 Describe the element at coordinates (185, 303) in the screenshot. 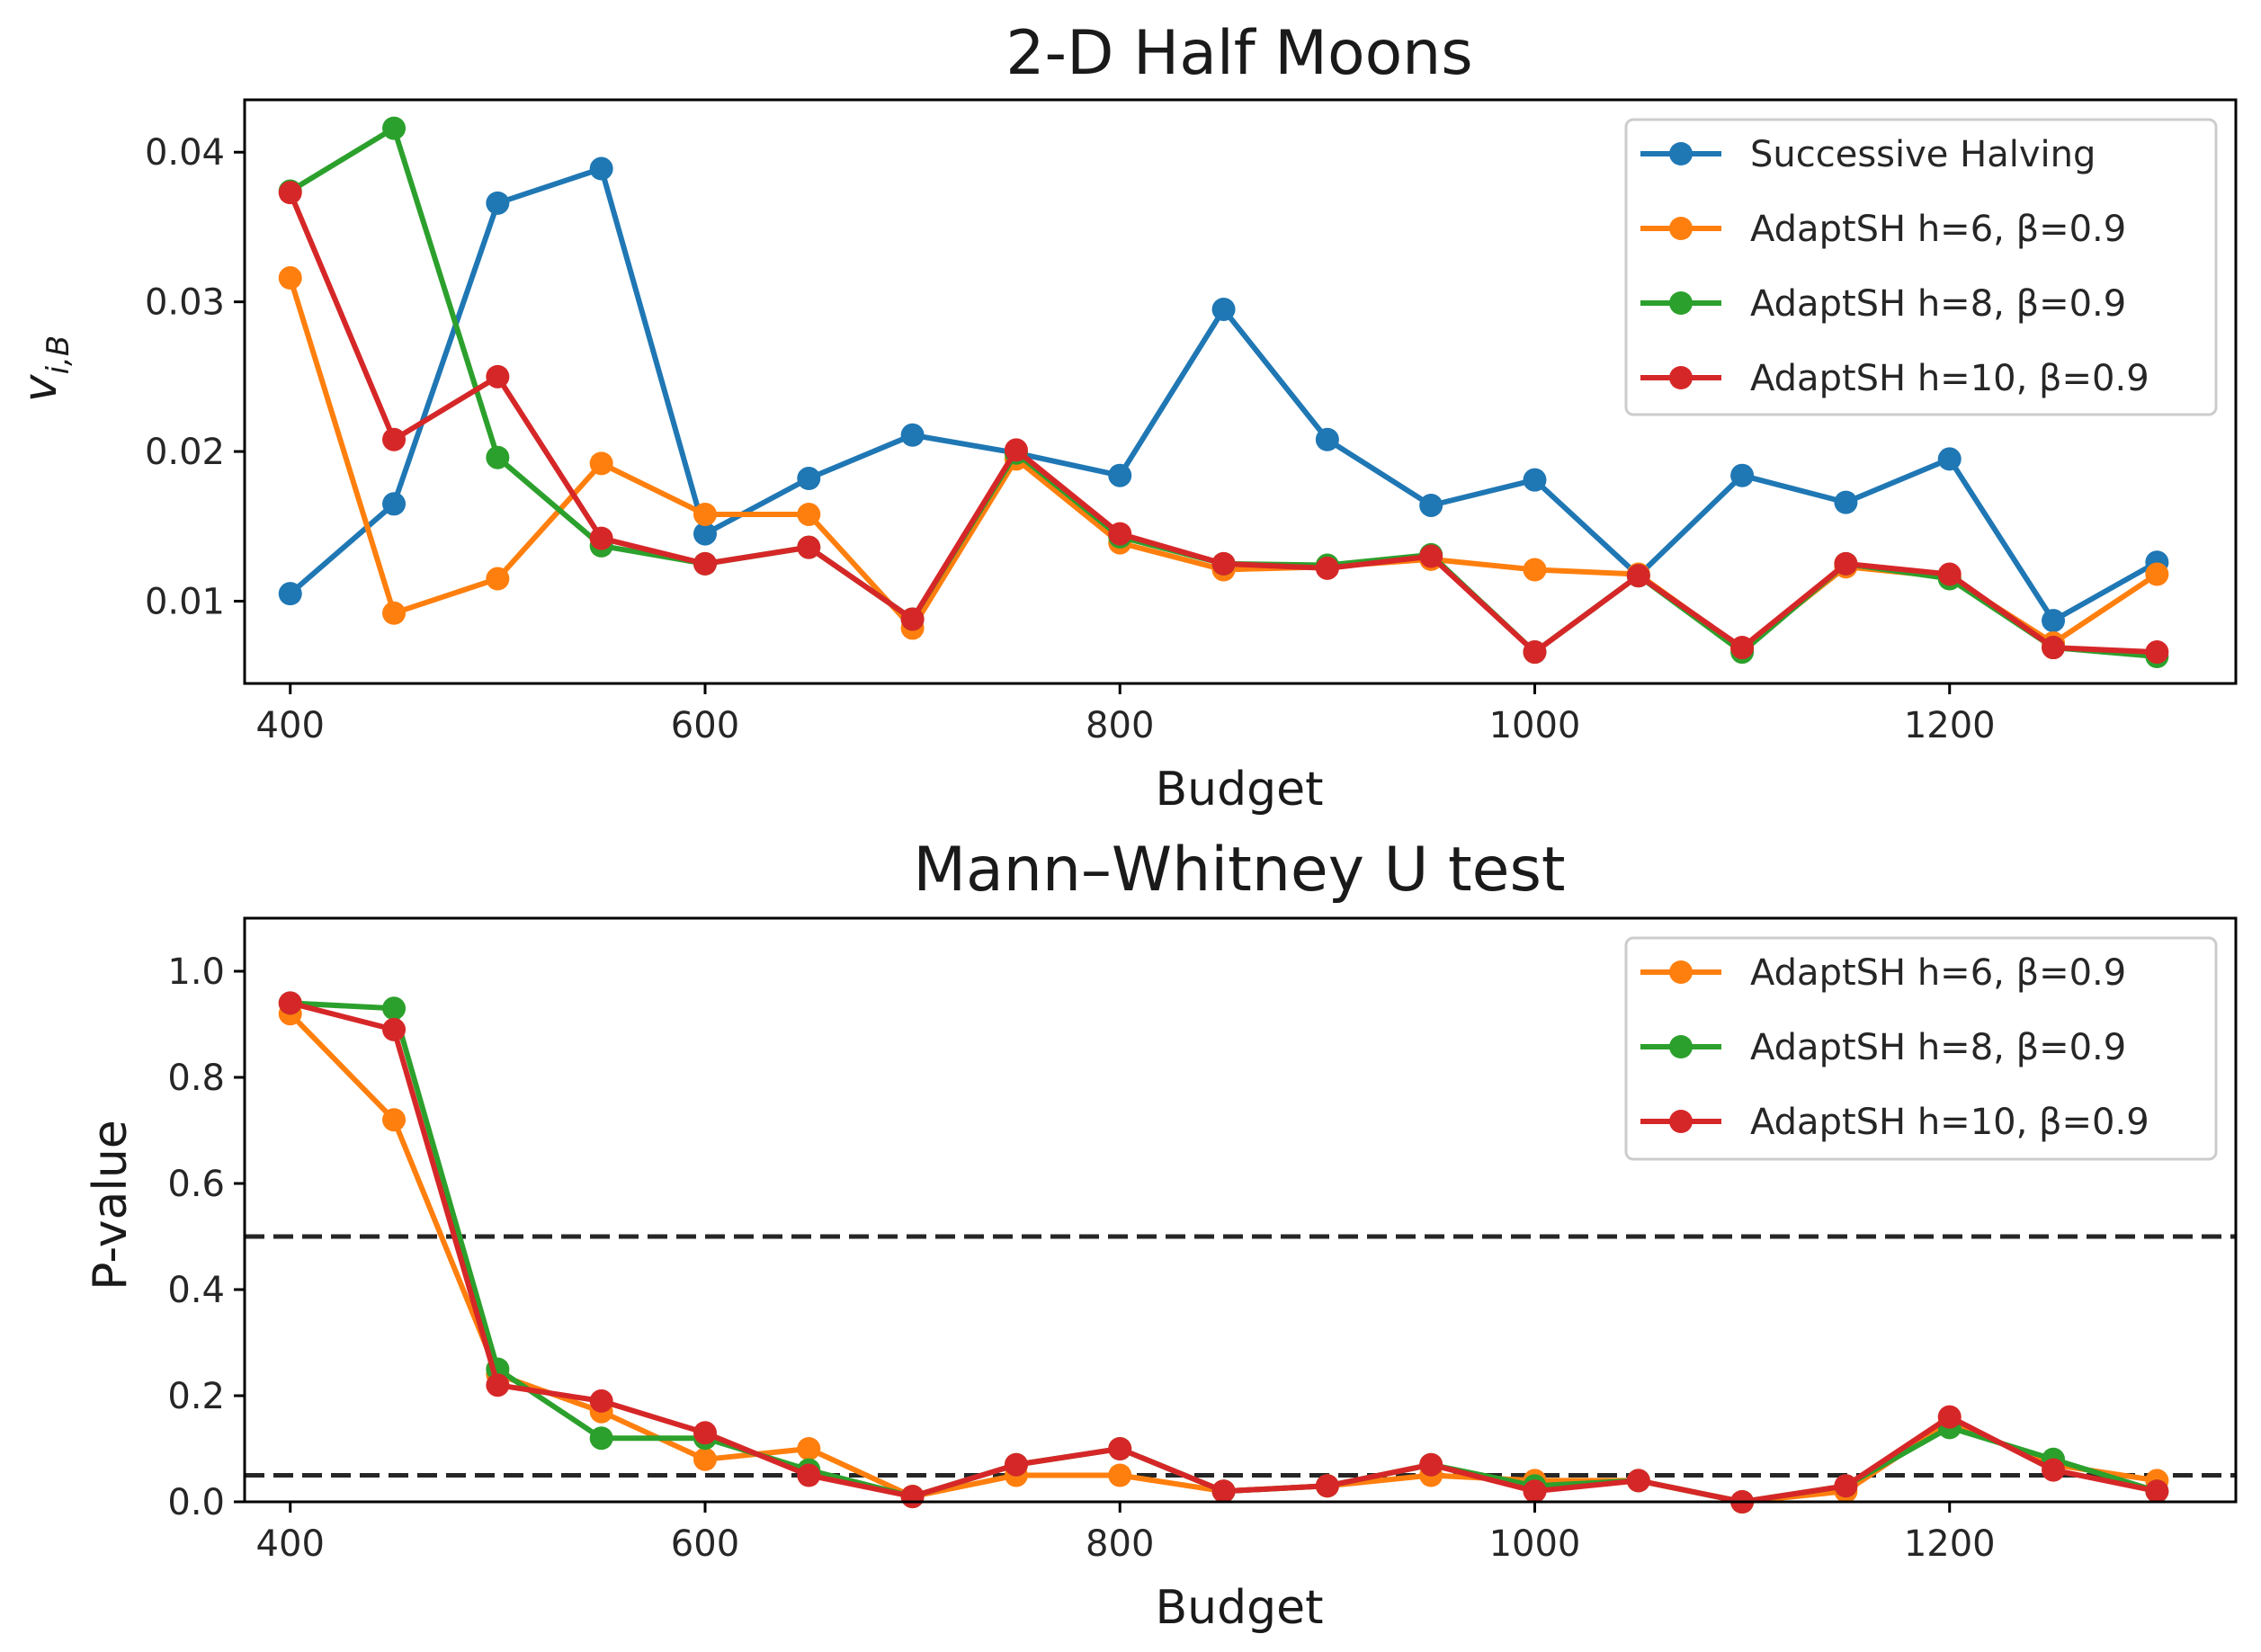

I see `y-tick-label: 0.03` at that location.